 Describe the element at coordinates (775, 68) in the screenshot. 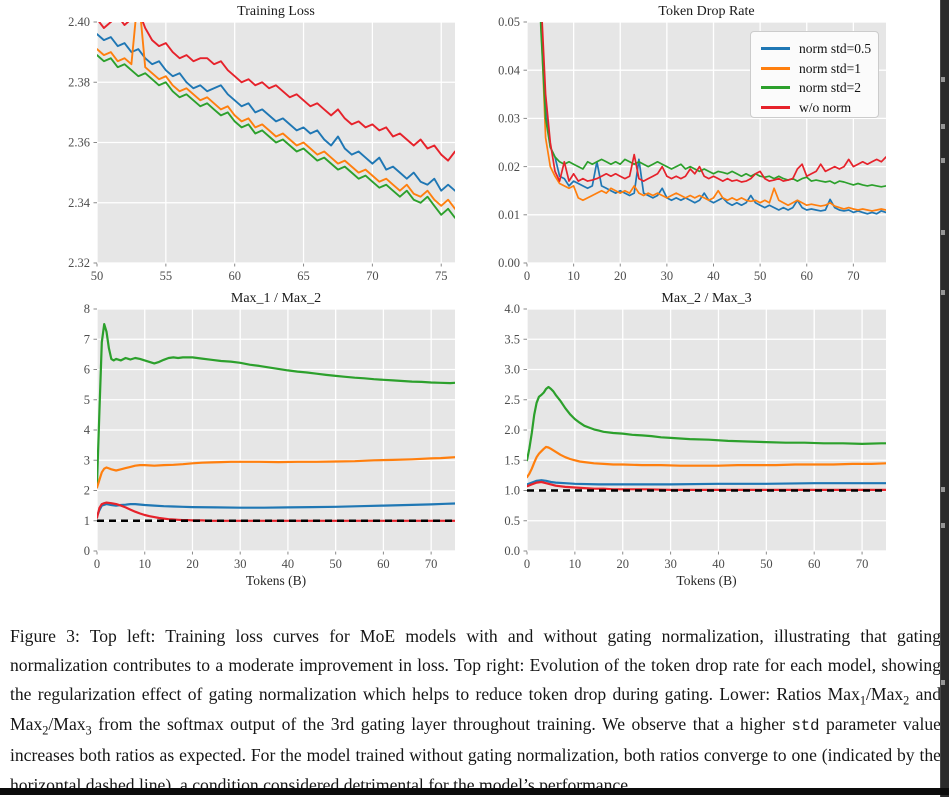

I see `legend-line-orange` at that location.